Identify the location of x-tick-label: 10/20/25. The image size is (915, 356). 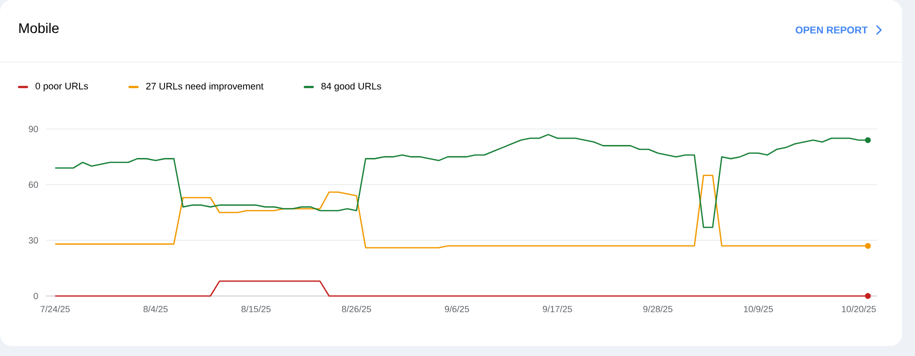
(859, 309).